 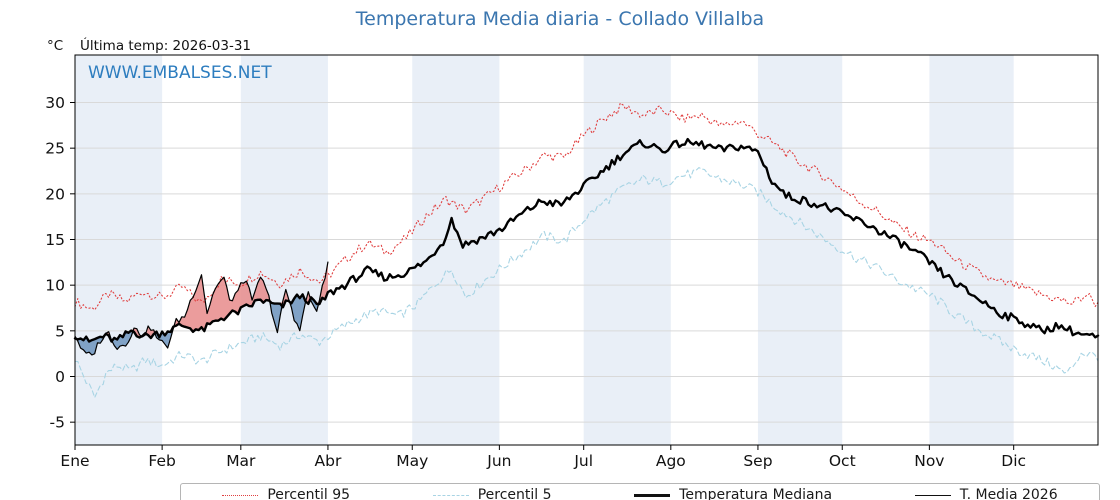 What do you see at coordinates (514, 493) in the screenshot?
I see `legend-label: Percentil 5` at bounding box center [514, 493].